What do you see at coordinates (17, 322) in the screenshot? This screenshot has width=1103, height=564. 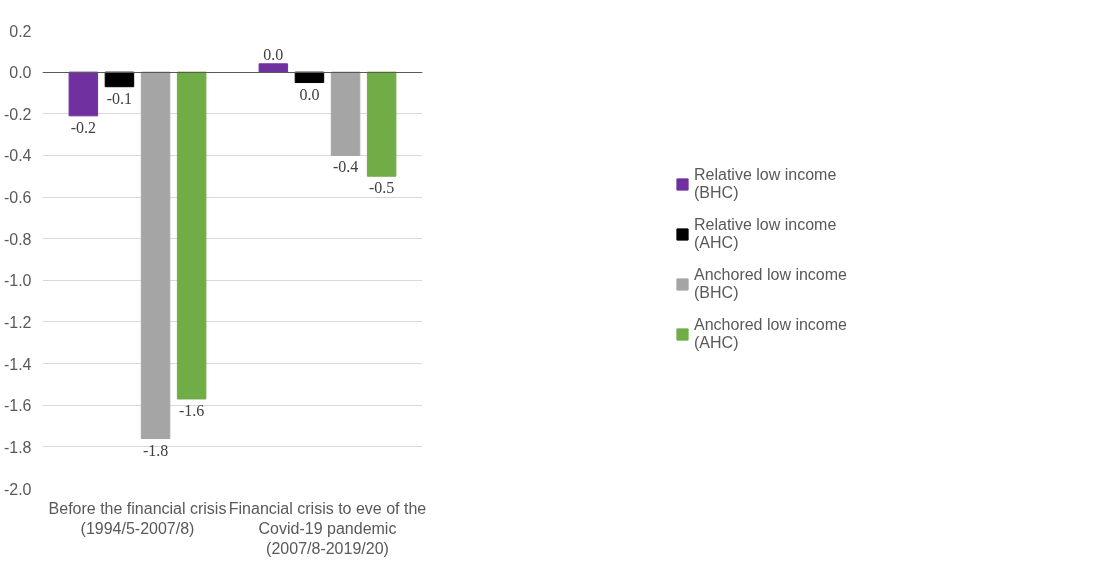 I see `y-tick-label: -1.2` at bounding box center [17, 322].